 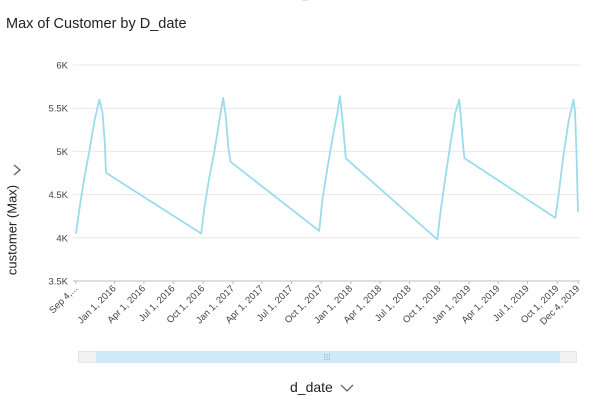 I want to click on chevron-left-icon, so click(x=17, y=170).